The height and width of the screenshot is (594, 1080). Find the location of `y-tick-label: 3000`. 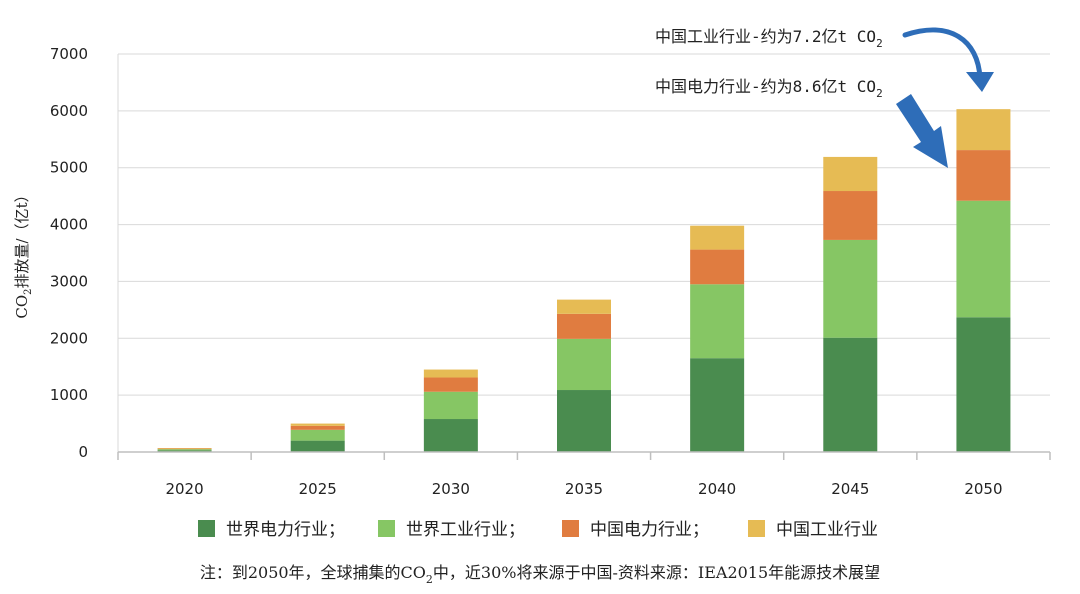

y-tick-label: 3000 is located at coordinates (69, 281).